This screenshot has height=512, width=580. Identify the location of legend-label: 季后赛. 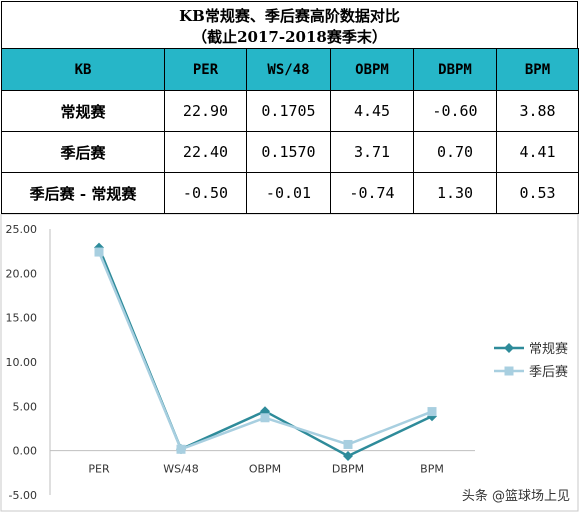
(548, 372).